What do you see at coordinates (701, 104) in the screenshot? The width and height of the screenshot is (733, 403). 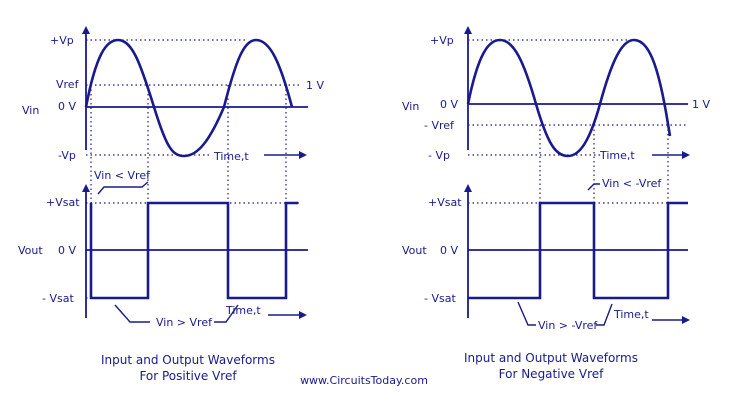 I see `right-one-volt-label: 1 V` at bounding box center [701, 104].